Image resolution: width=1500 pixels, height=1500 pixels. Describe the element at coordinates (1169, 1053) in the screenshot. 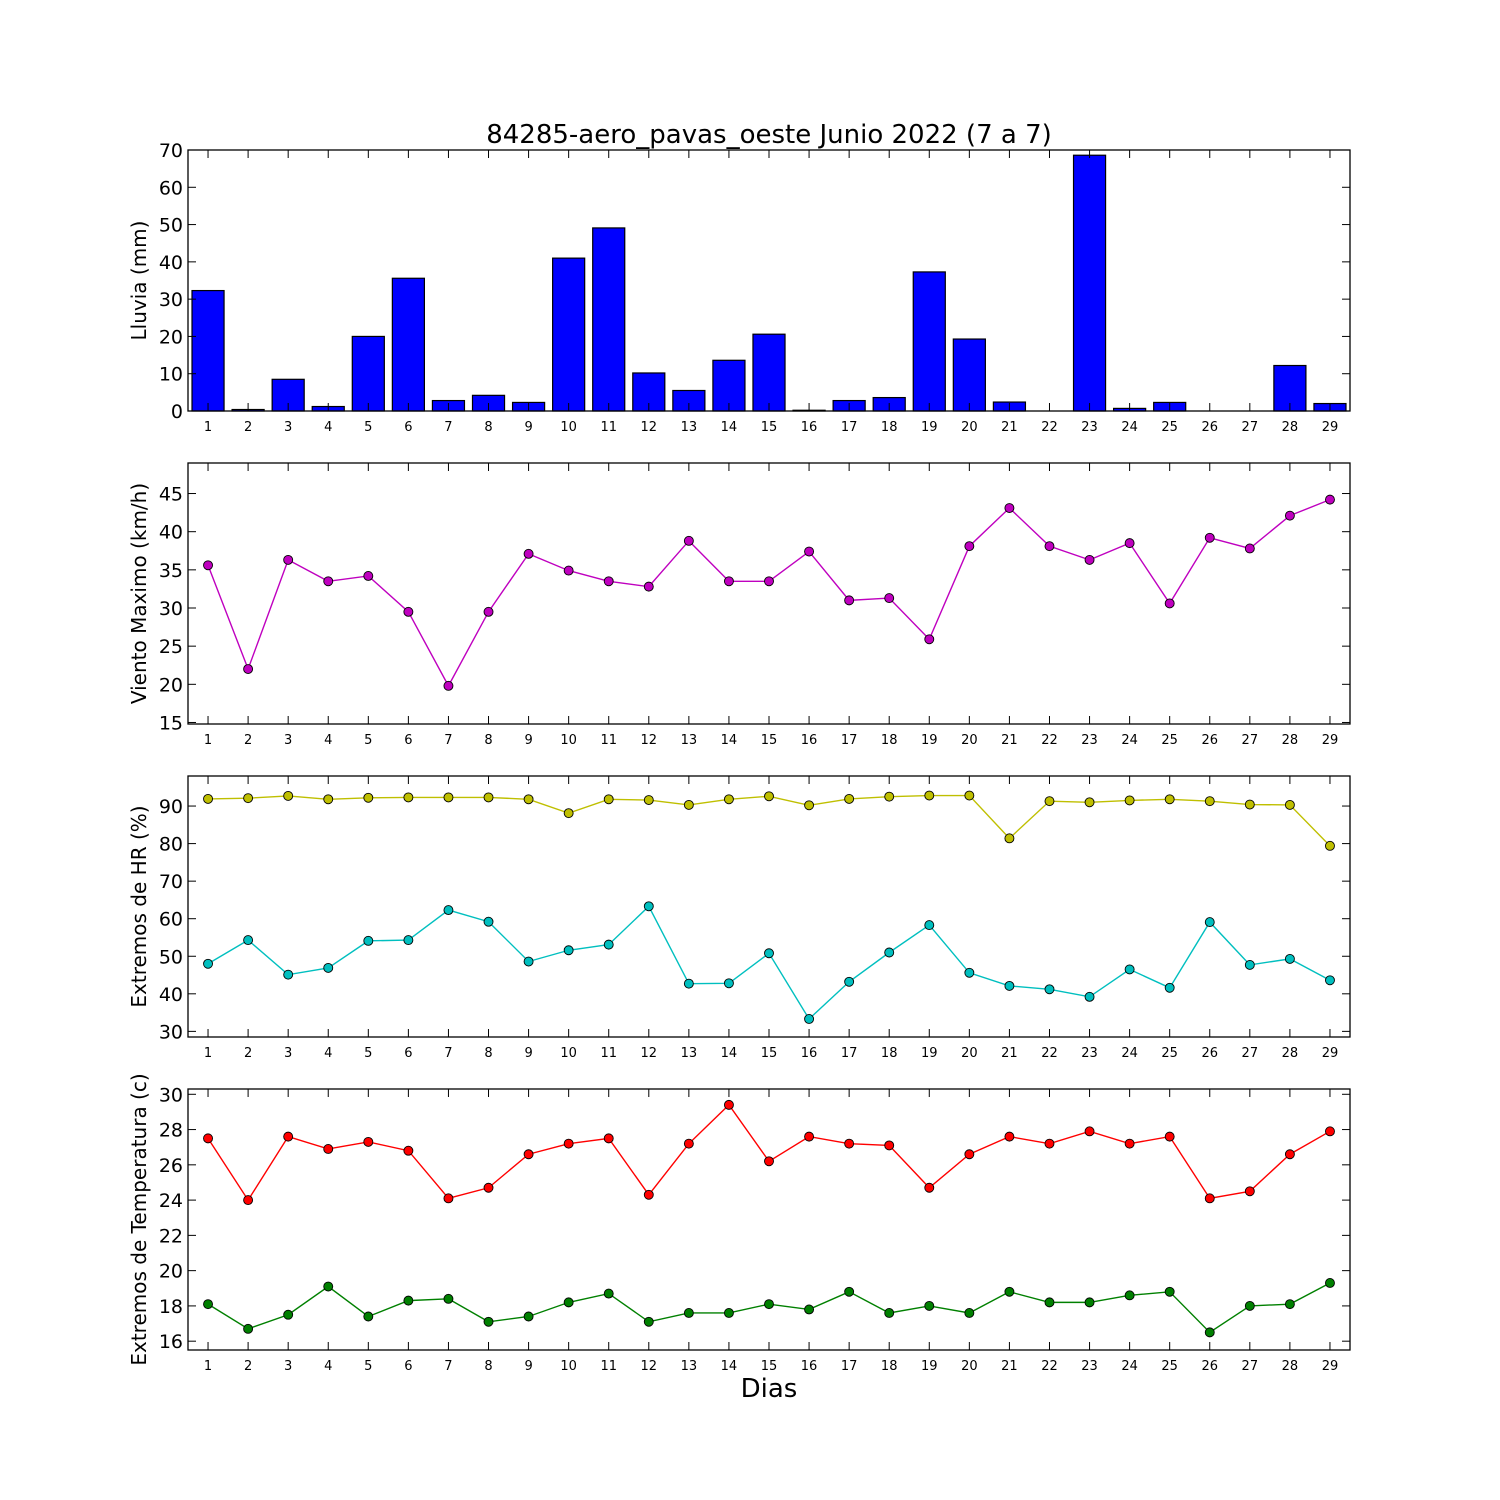

I see `humidity-xtick-label: 25` at that location.